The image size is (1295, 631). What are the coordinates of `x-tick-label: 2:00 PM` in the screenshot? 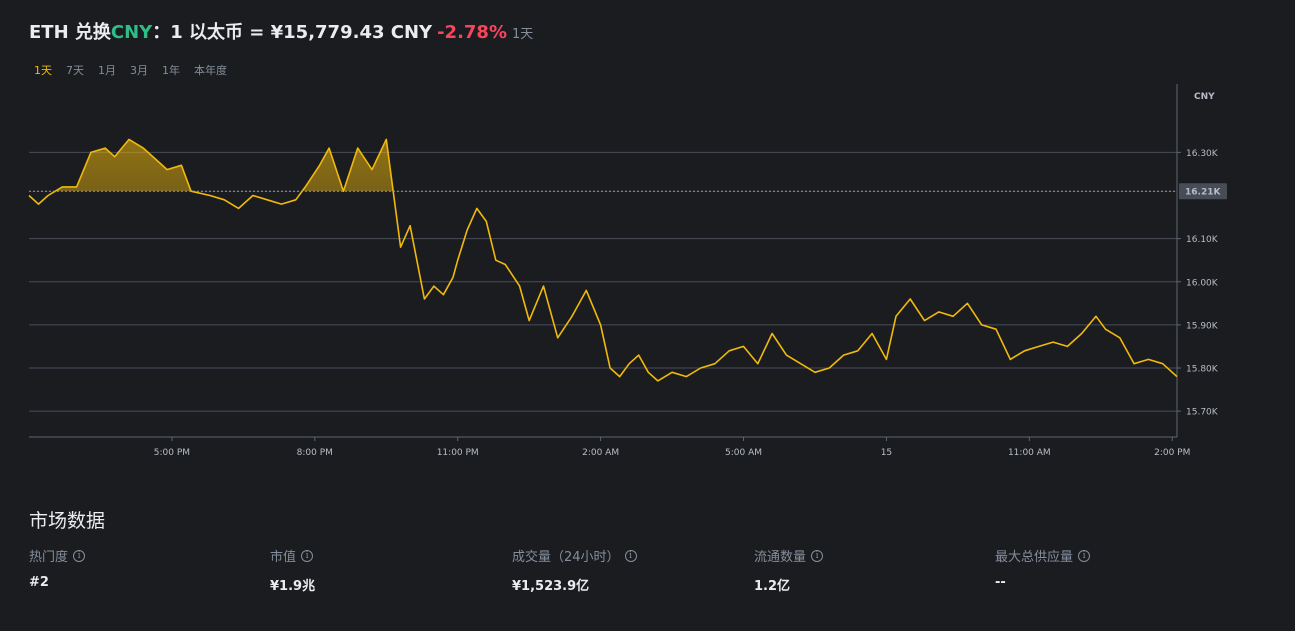 It's located at (1172, 453).